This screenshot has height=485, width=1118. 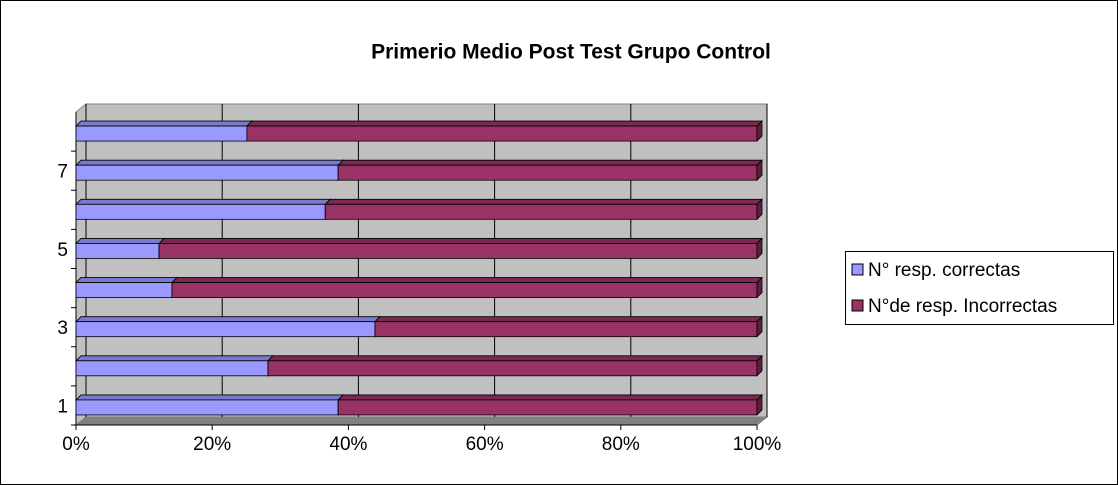 I want to click on floor, so click(x=421, y=421).